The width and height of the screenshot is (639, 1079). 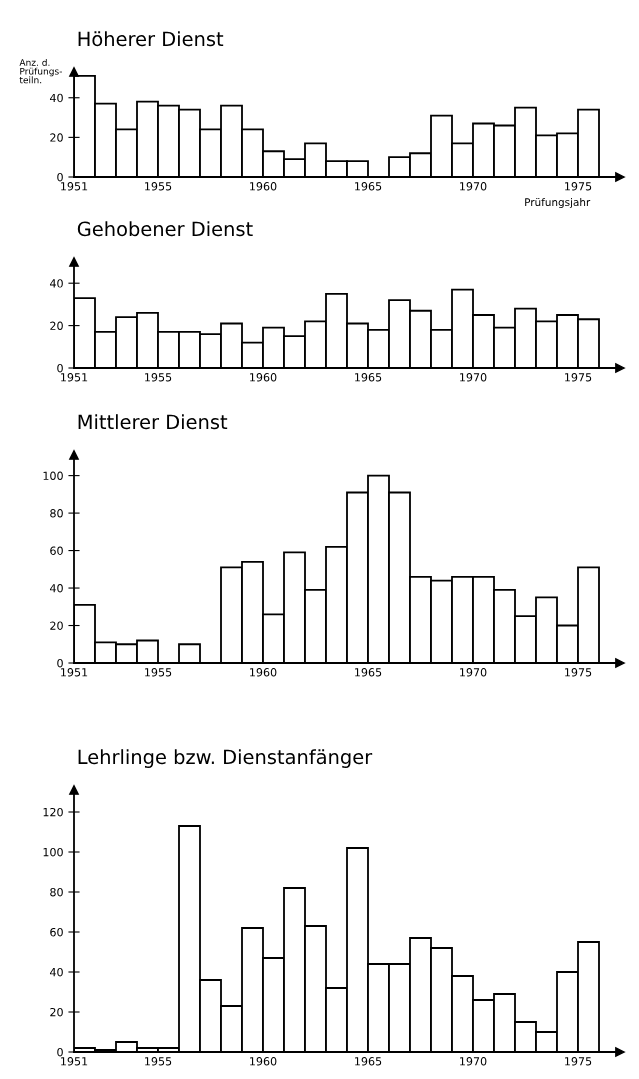 I want to click on chart-title: Lehrlinge bzw. Dienstanfänger, so click(x=225, y=758).